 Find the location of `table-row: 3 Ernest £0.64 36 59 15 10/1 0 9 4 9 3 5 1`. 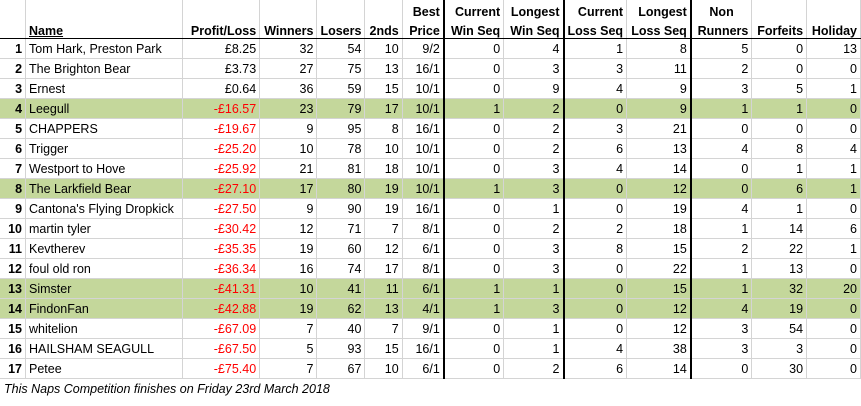

table-row: 3 Ernest £0.64 36 59 15 10/1 0 9 4 9 3 5 1 is located at coordinates (430, 88).